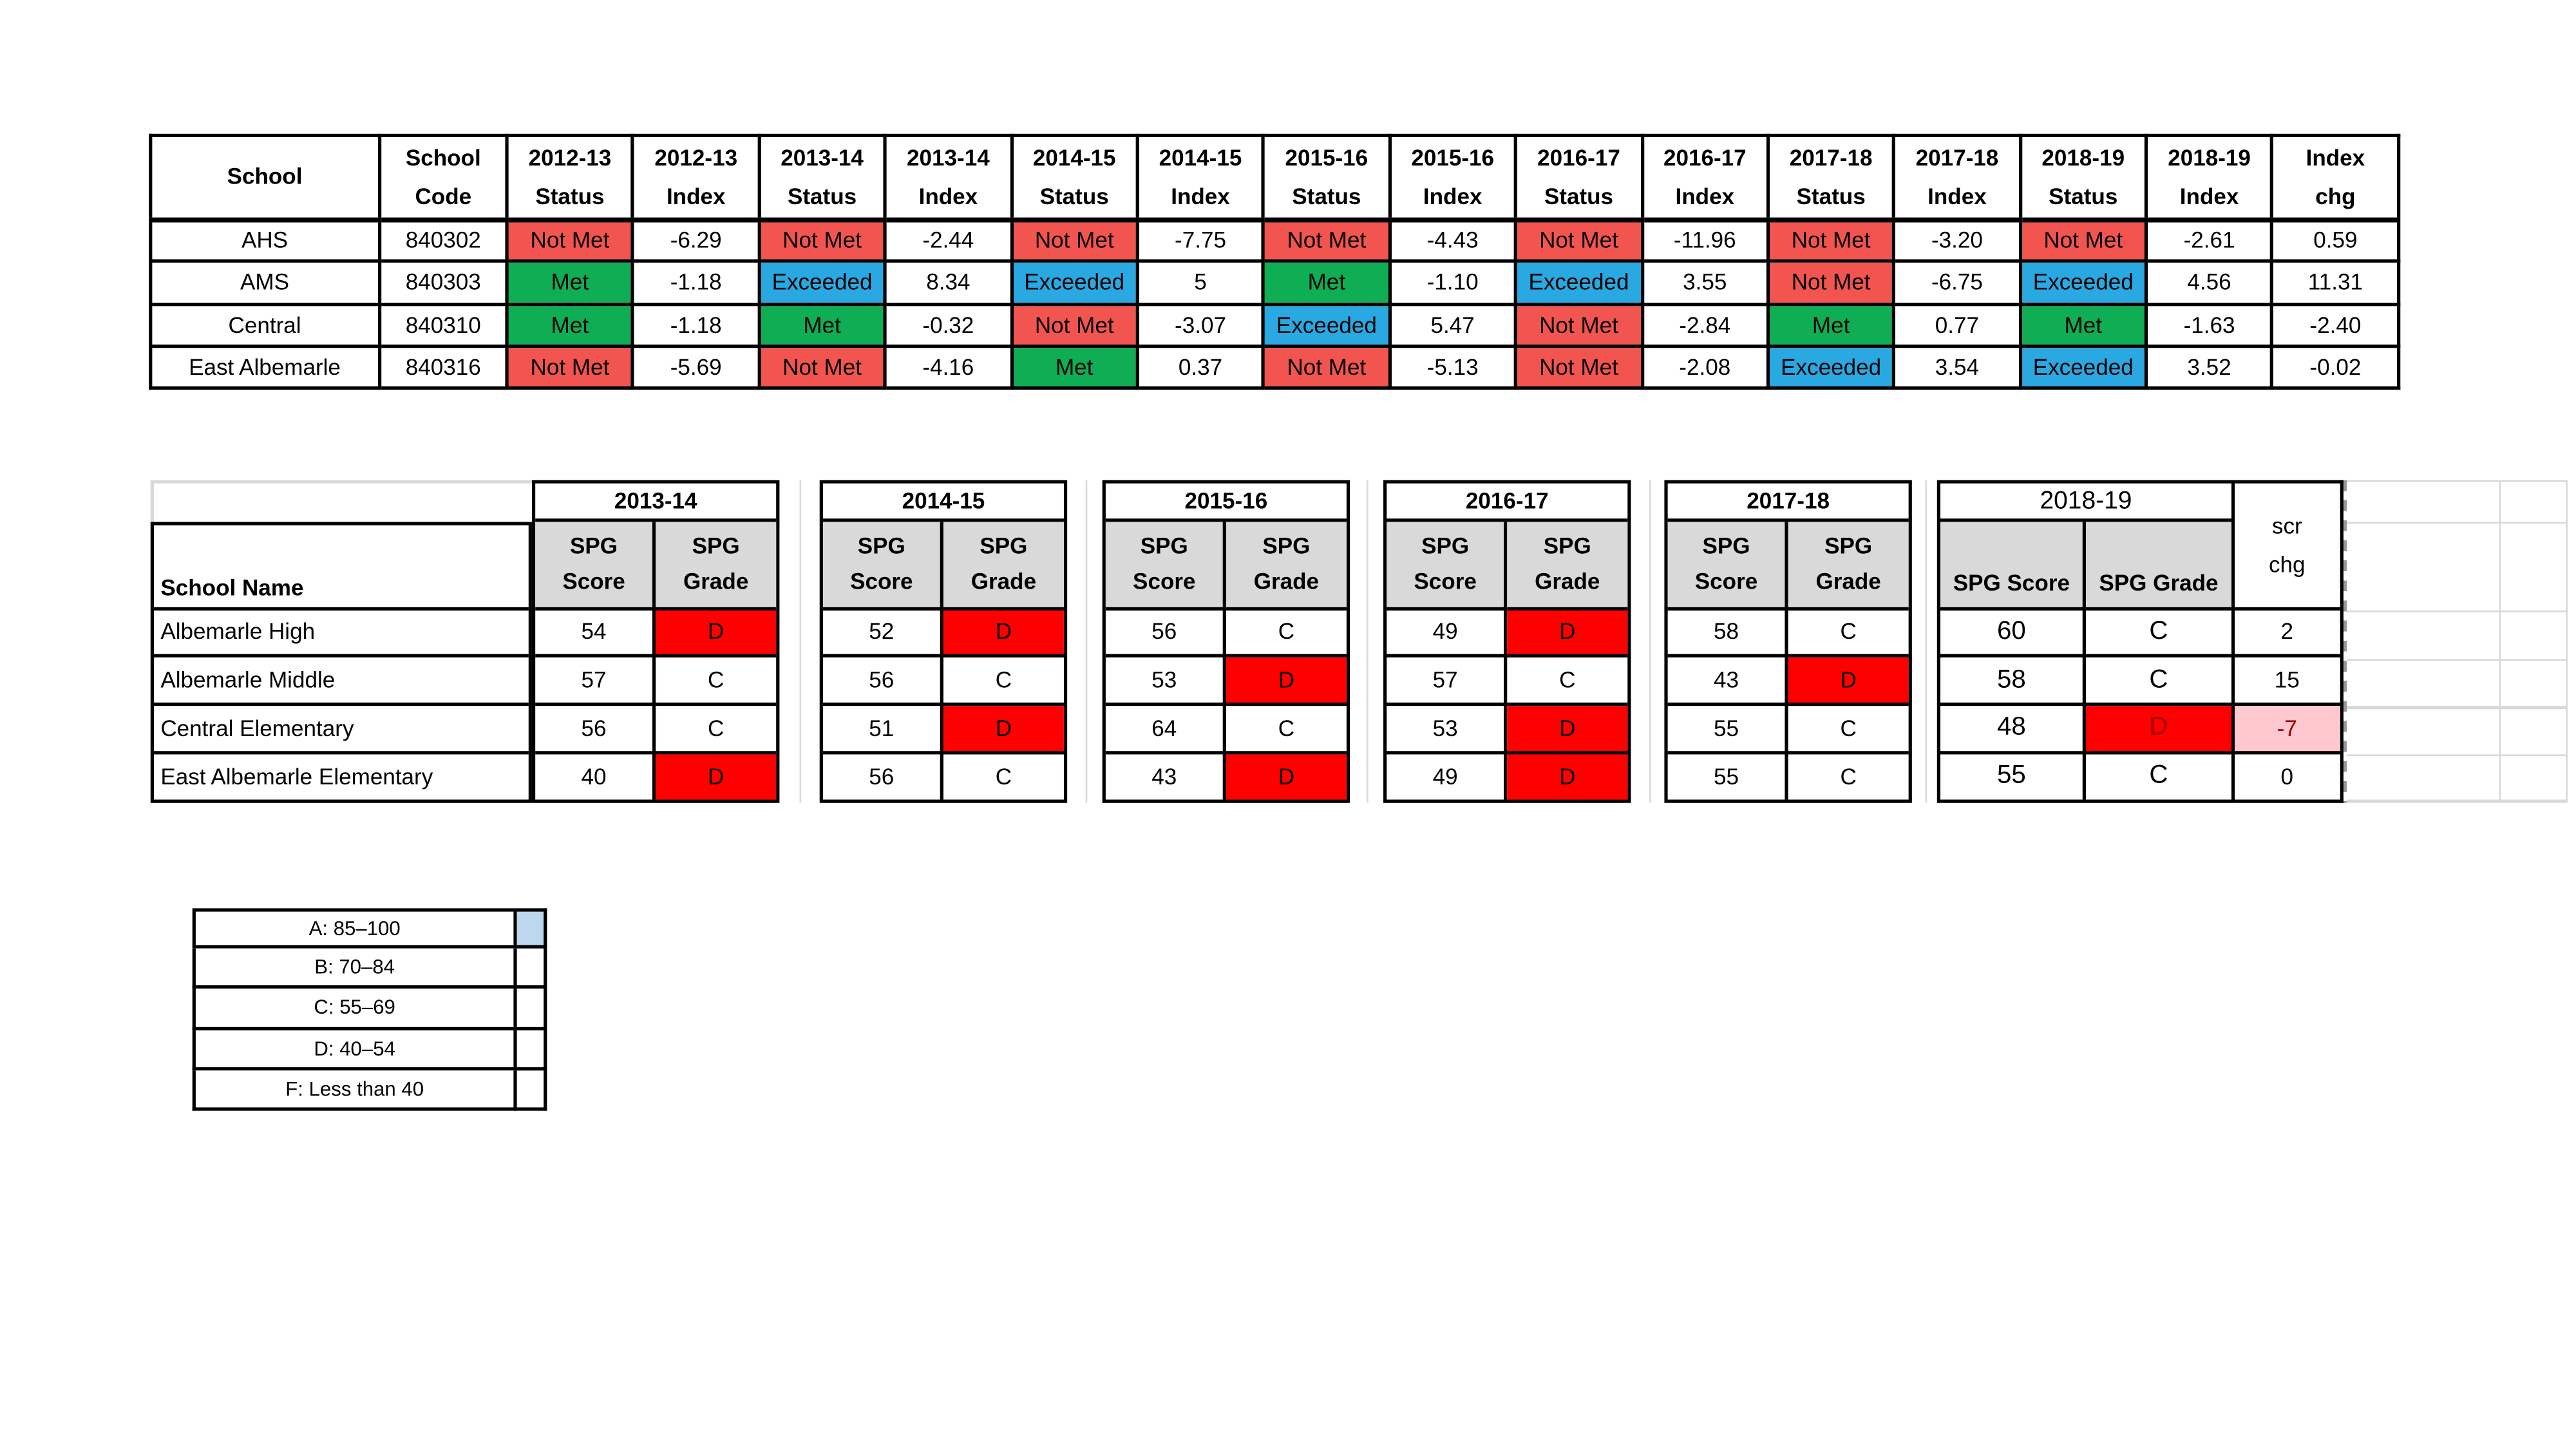  Describe the element at coordinates (1957, 240) in the screenshot. I see `index-cell: -3.20` at that location.